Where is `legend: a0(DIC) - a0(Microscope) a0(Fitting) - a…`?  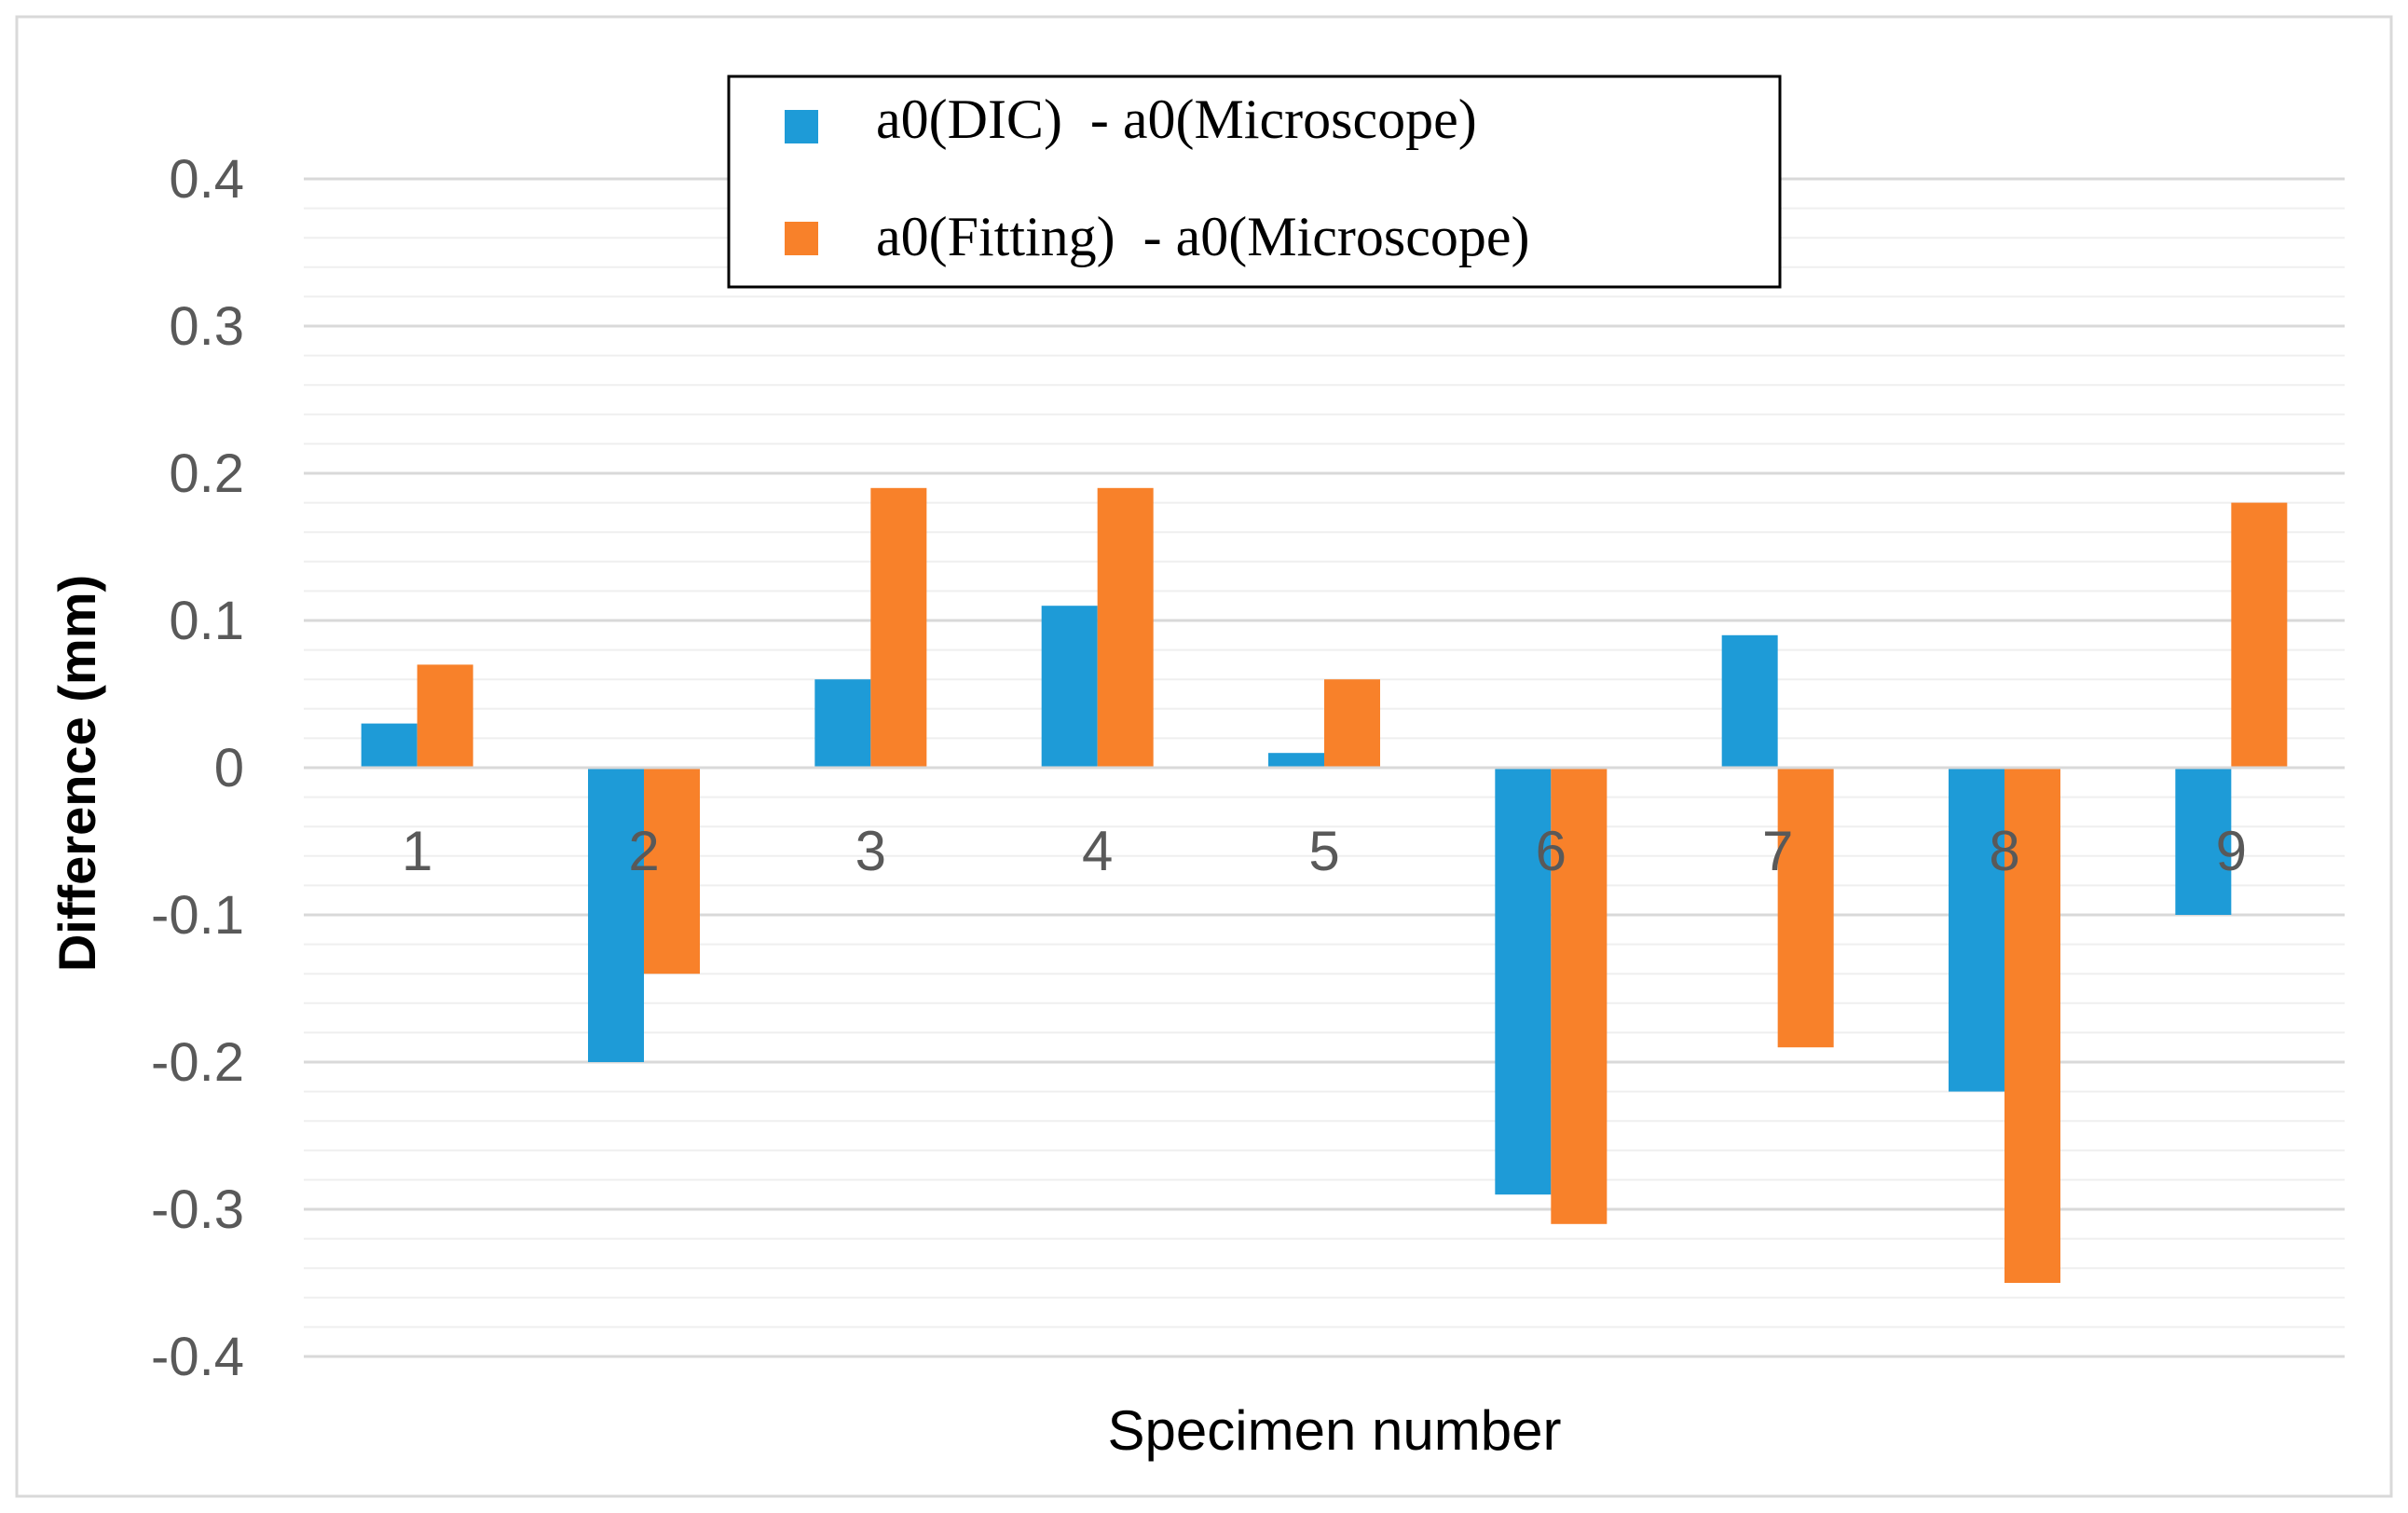 legend: a0(DIC) - a0(Microscope) a0(Fitting) - a… is located at coordinates (1254, 182).